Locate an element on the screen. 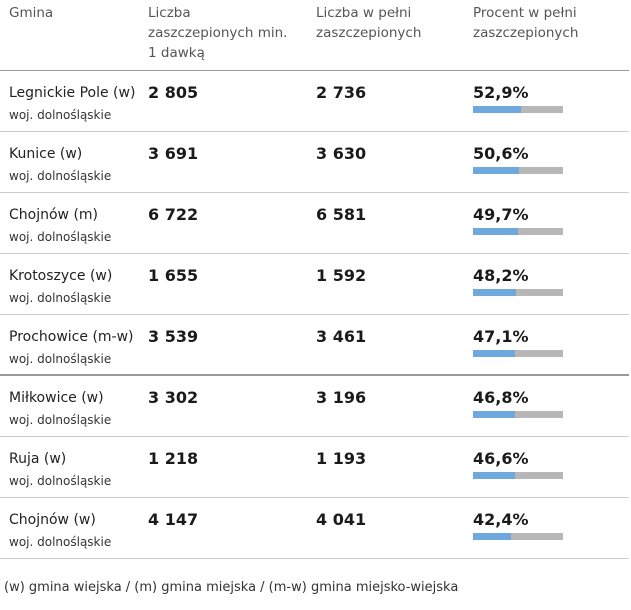 The height and width of the screenshot is (610, 631). percent-value: 46,8% is located at coordinates (501, 397).